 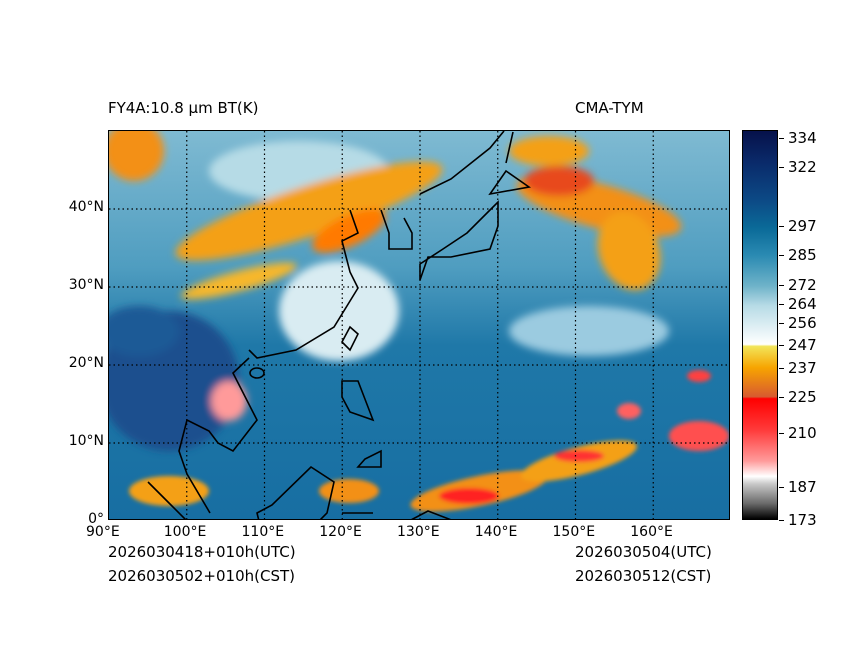 I want to click on colorbar-tick-label: 187, so click(x=798, y=487).